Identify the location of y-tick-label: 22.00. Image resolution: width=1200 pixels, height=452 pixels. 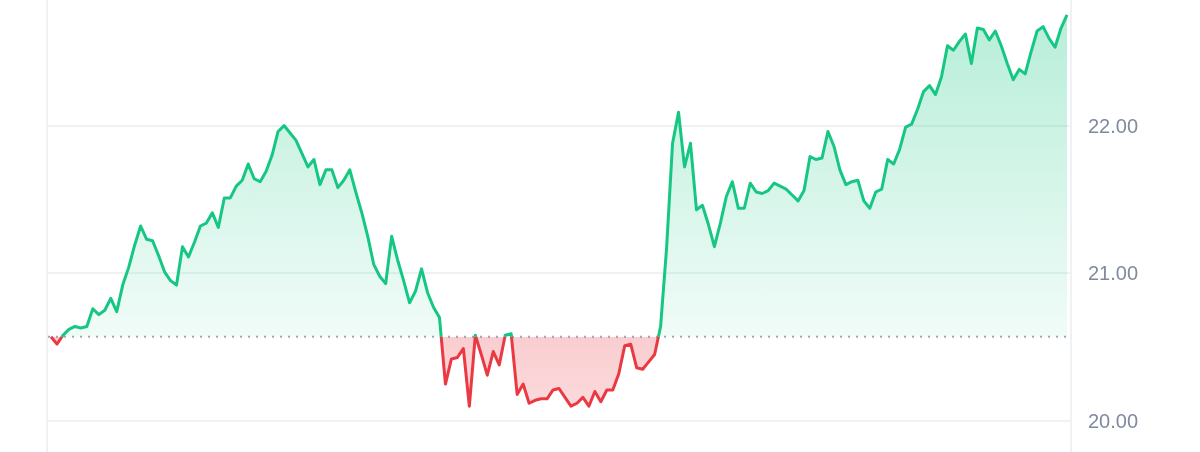
(1113, 125).